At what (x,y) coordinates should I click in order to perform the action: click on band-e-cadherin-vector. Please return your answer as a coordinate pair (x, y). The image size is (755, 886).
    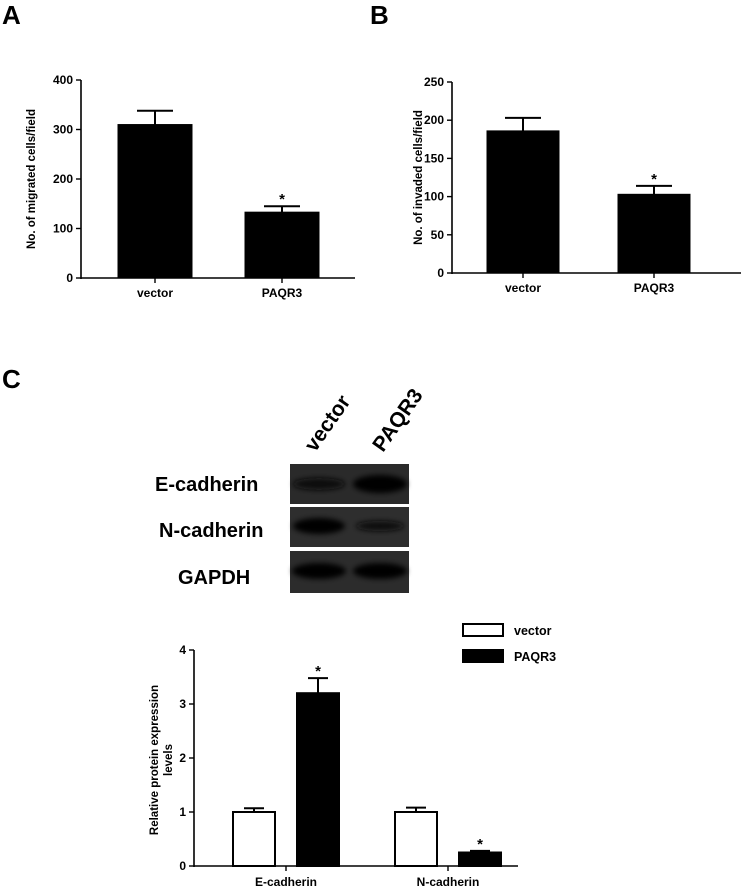
    Looking at the image, I should click on (319, 484).